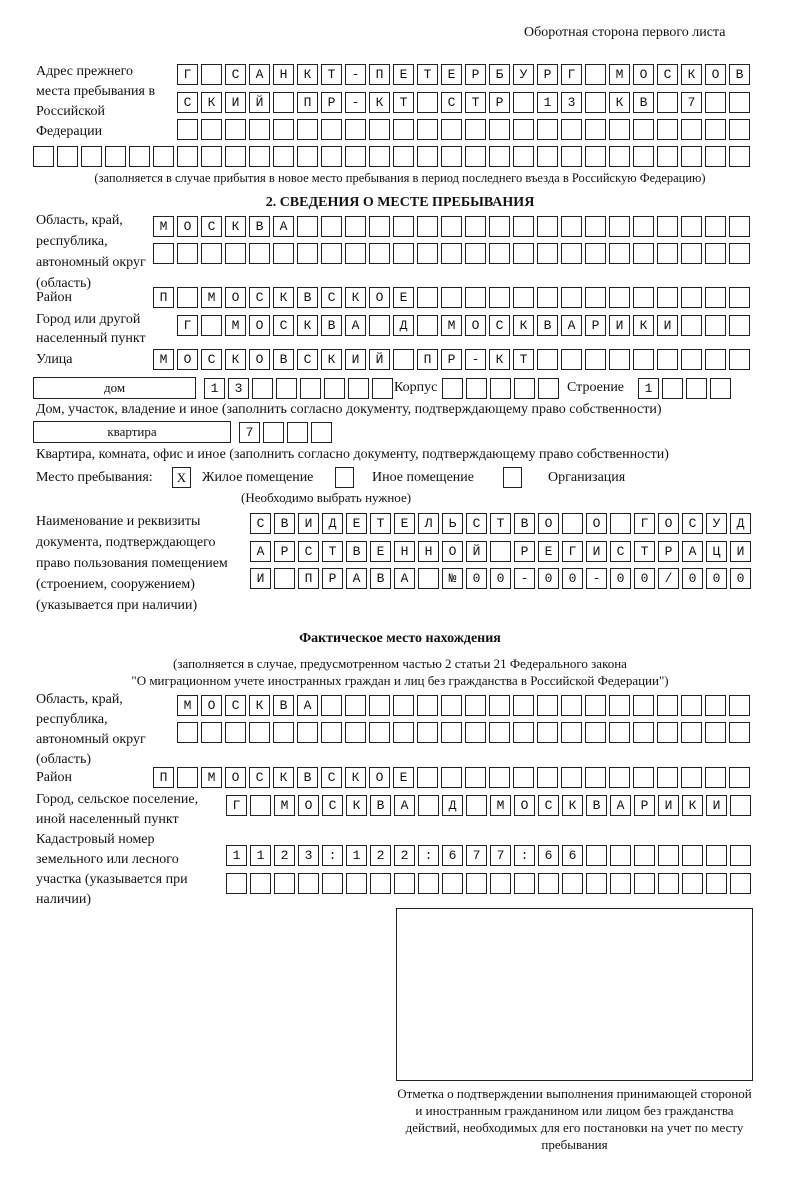  I want to click on stroenie-row: 1, so click(686, 388).